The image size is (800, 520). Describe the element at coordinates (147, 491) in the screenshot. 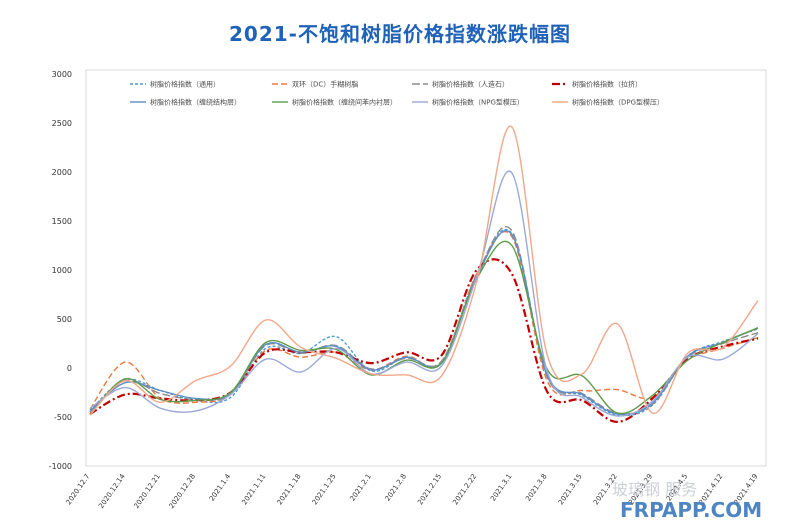

I see `x-tick-label: 2020.12.21` at that location.